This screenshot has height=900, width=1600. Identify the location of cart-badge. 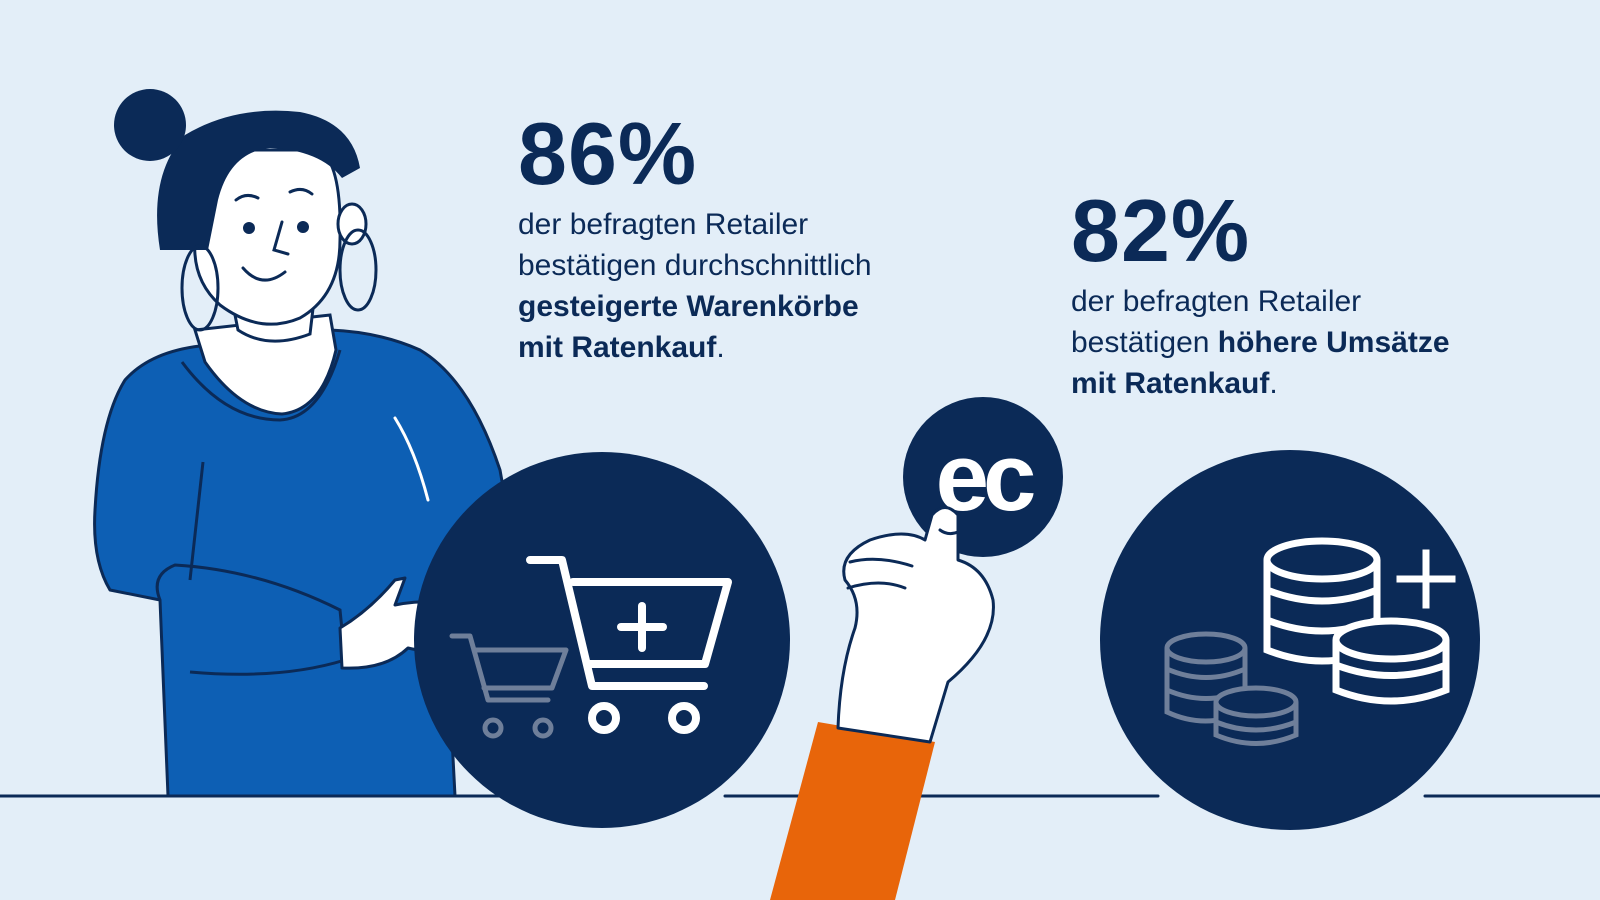
(602, 640).